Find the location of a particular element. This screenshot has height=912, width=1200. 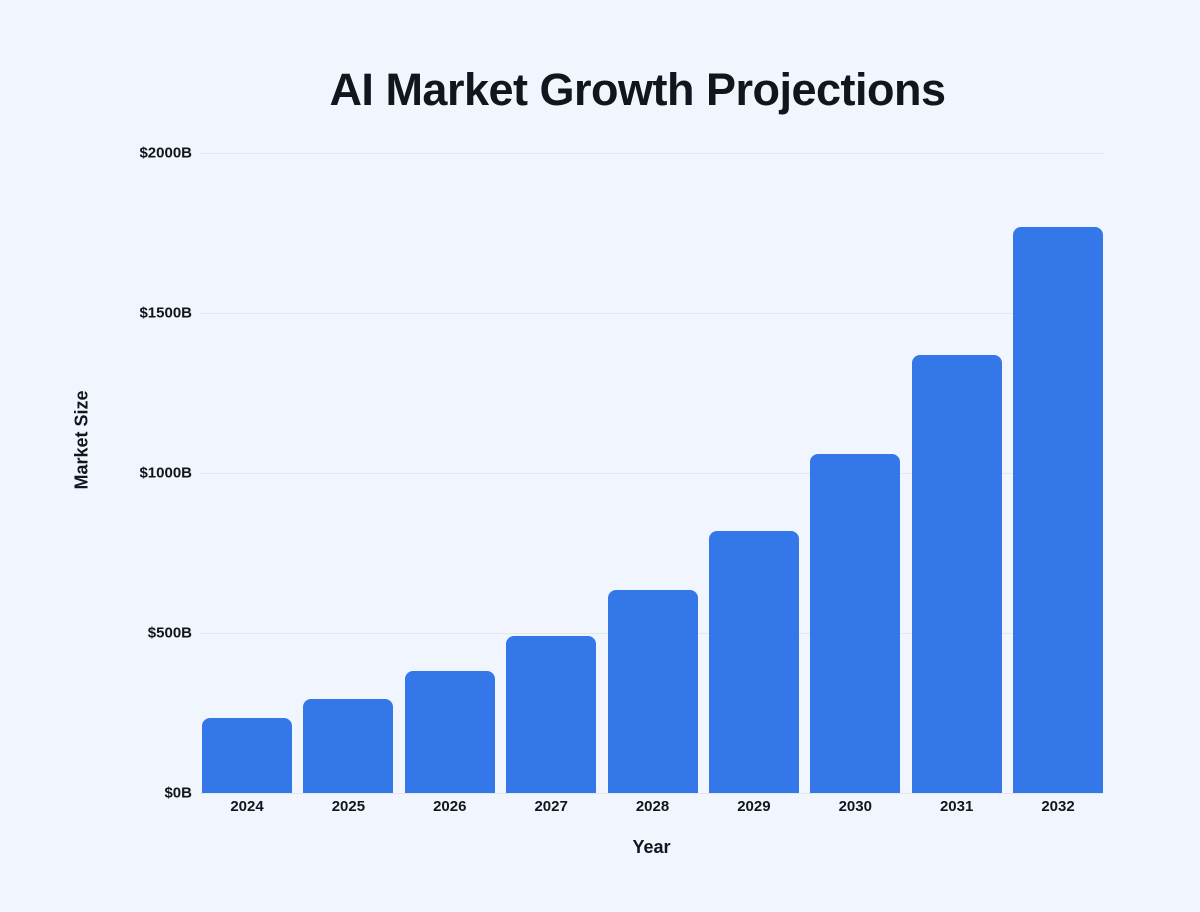

x-tick-label-2025: 2025 is located at coordinates (348, 806).